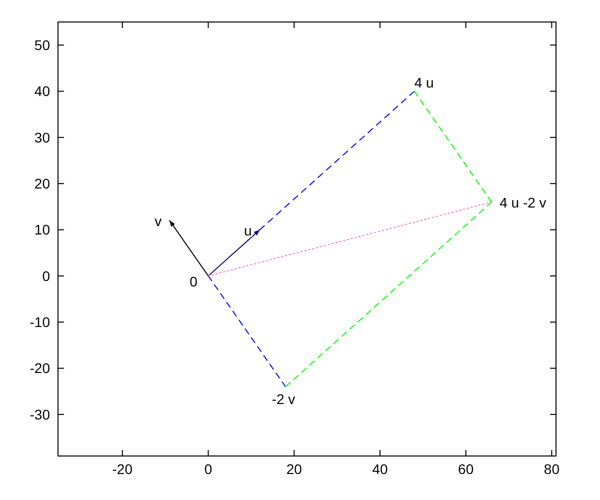 The image size is (600, 500). What do you see at coordinates (523, 202) in the screenshot?
I see `annotation: 4 u -2 v` at bounding box center [523, 202].